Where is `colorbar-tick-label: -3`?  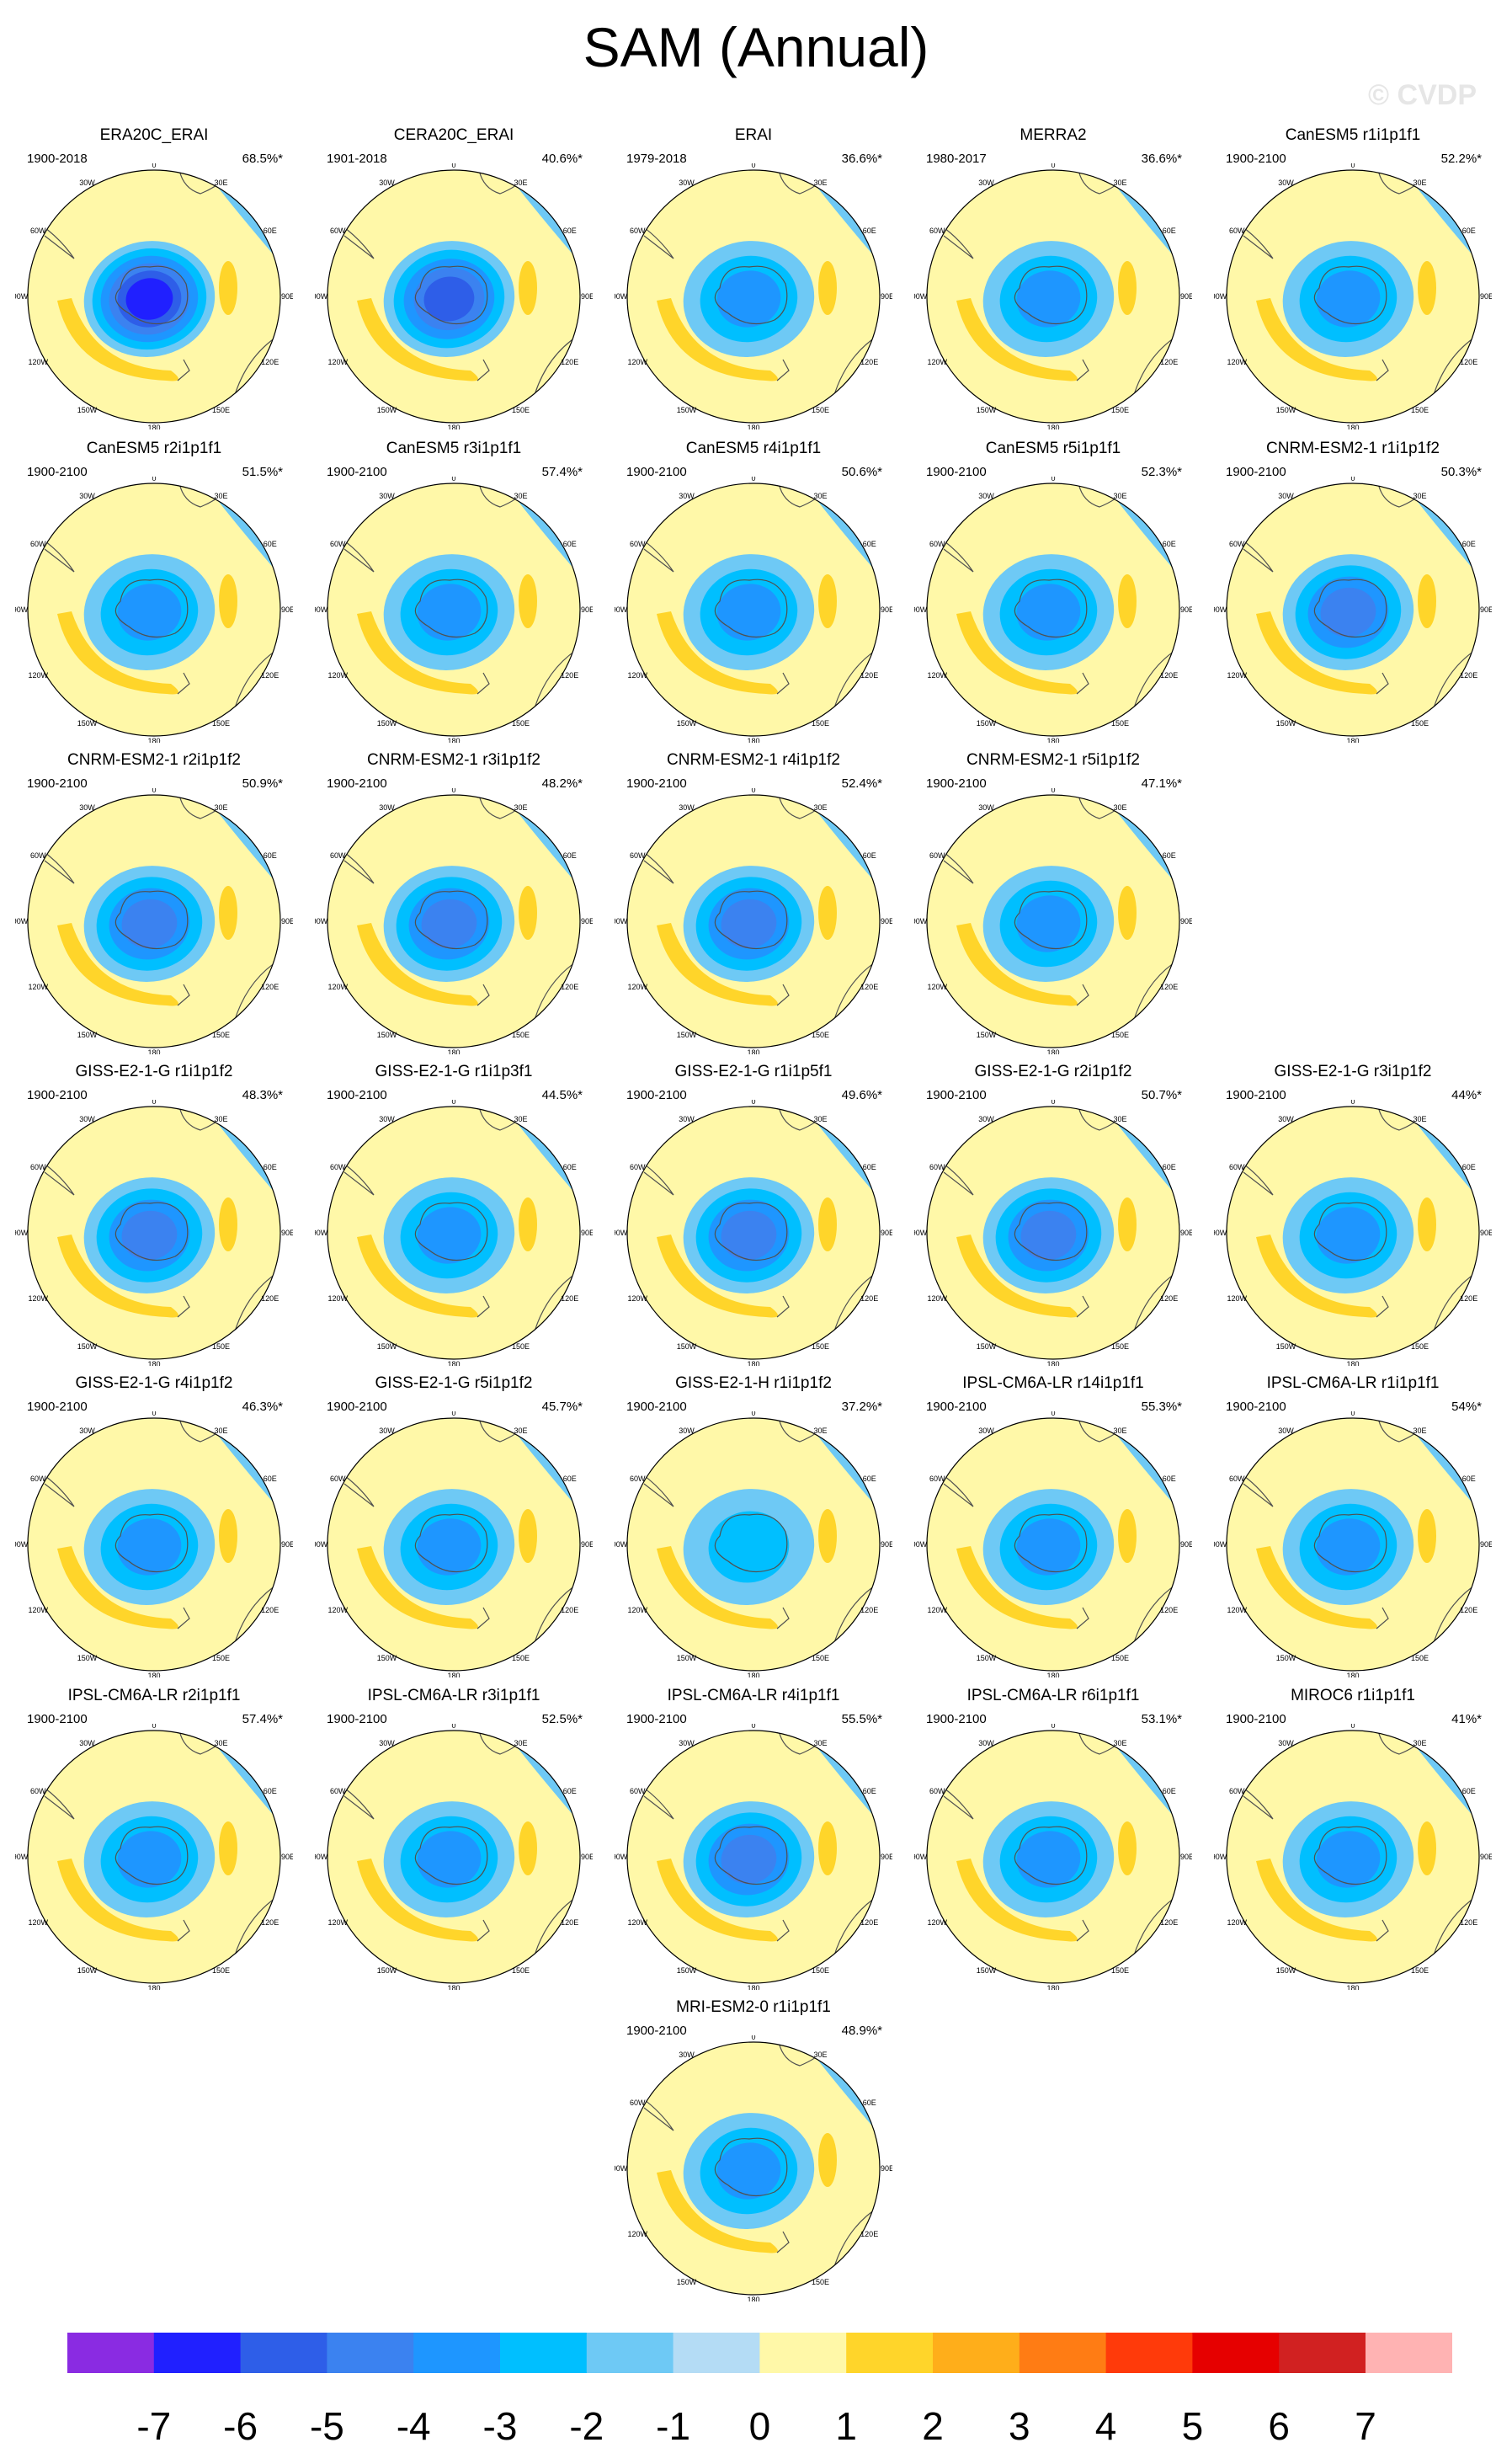 colorbar-tick-label: -3 is located at coordinates (500, 2426).